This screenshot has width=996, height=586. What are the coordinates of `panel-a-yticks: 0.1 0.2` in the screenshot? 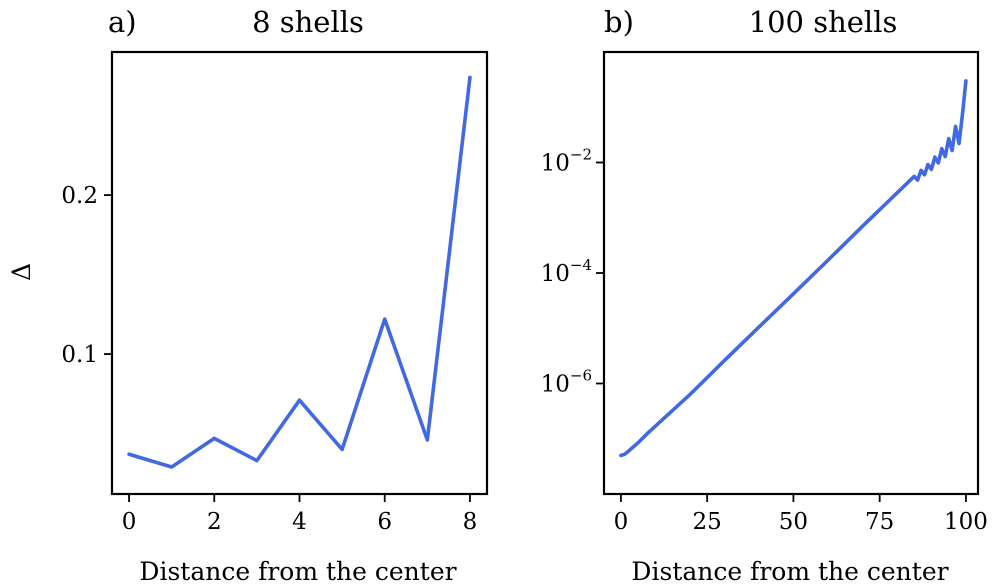 It's located at (86, 275).